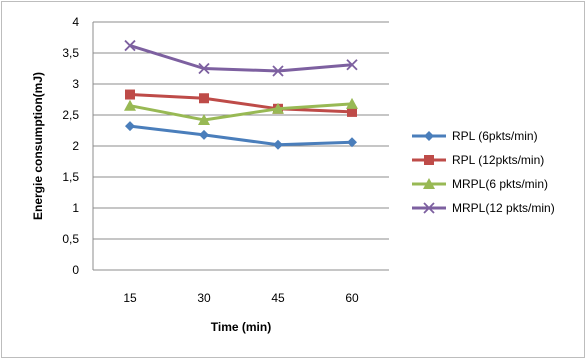 This screenshot has height=360, width=587. I want to click on legend-label: MRPL(6 pkts/min), so click(500, 184).